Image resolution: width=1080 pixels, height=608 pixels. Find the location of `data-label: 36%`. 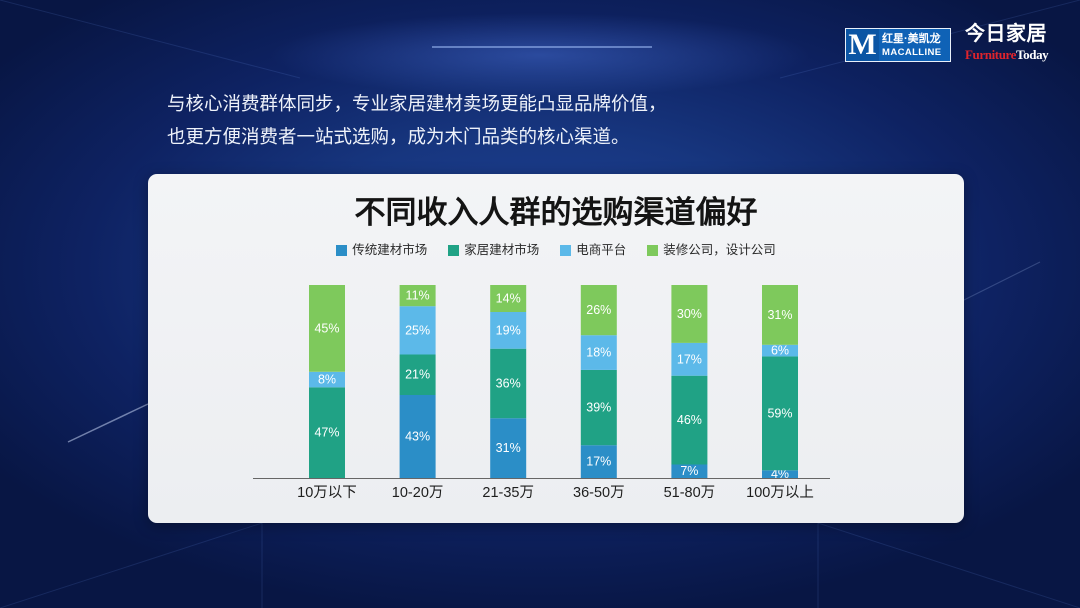

data-label: 36% is located at coordinates (508, 383).